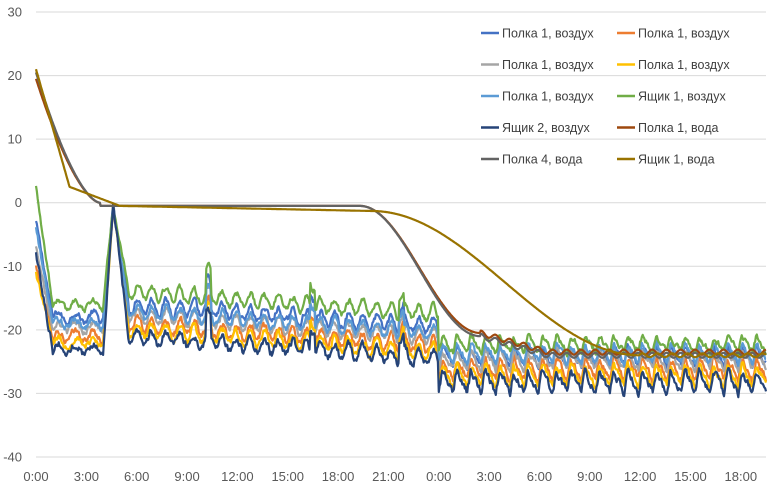  I want to click on y-tick-label: -10, so click(12, 266).